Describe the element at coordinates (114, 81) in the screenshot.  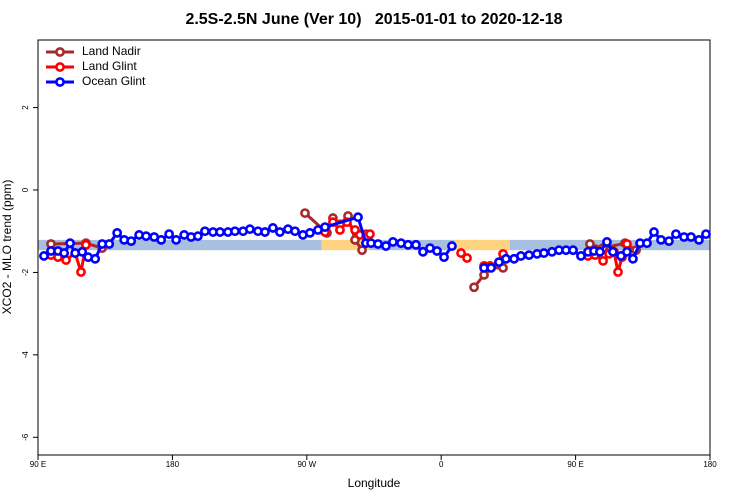
I see `legend-label: Ocean Glint` at that location.